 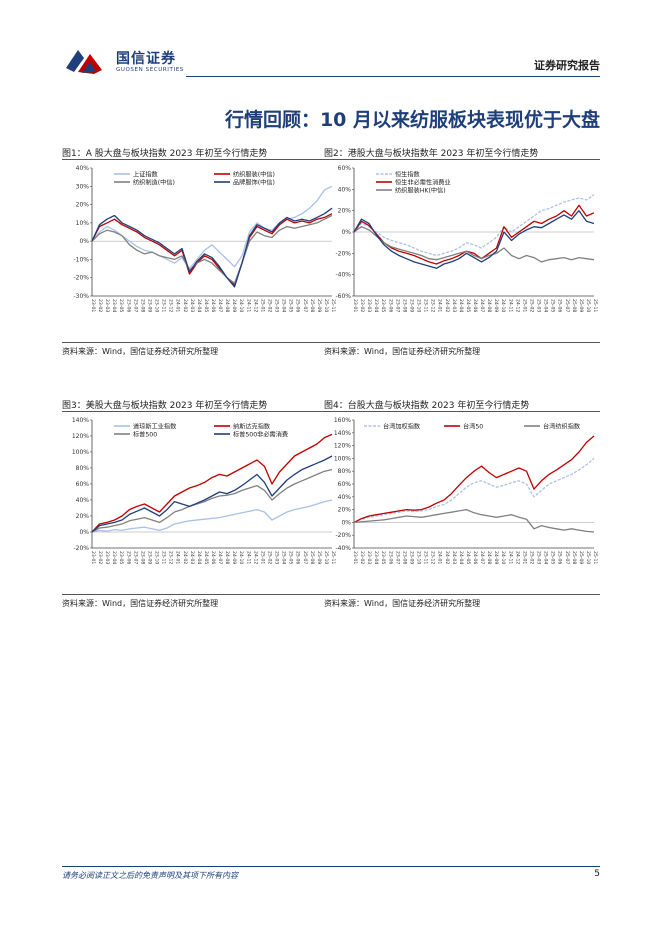 What do you see at coordinates (150, 70) in the screenshot?
I see `logo-name-en: GUOSEN SECURITIES` at bounding box center [150, 70].